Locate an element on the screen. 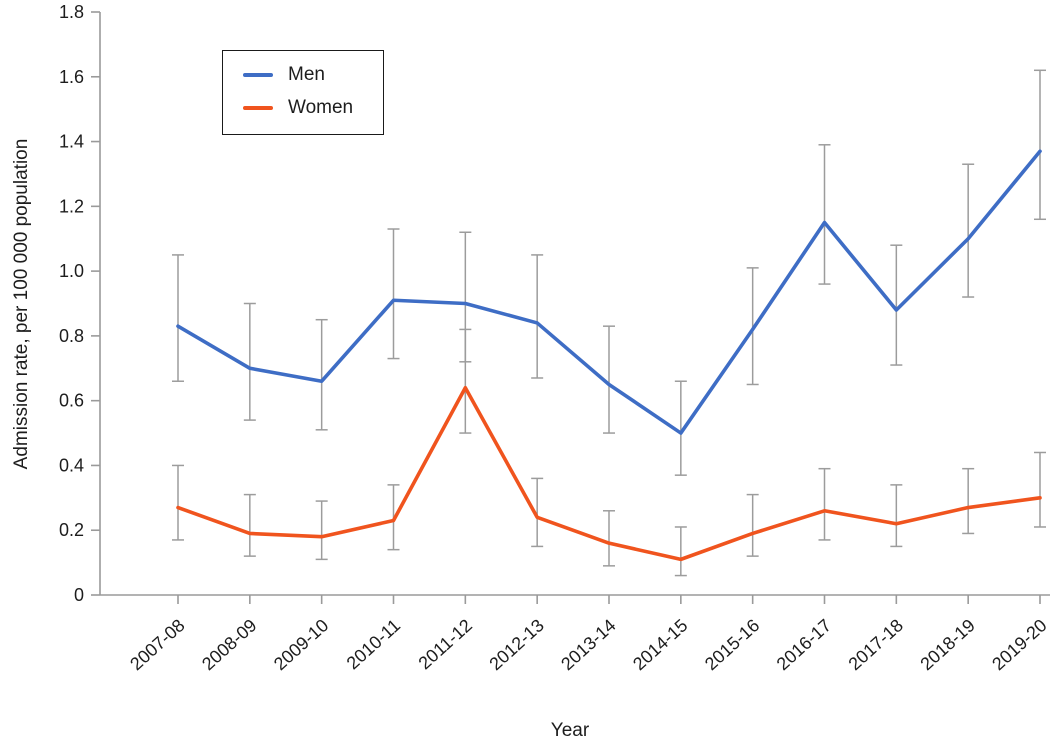 This screenshot has width=1064, height=749. svg-text: 2017-18 is located at coordinates (876, 644).